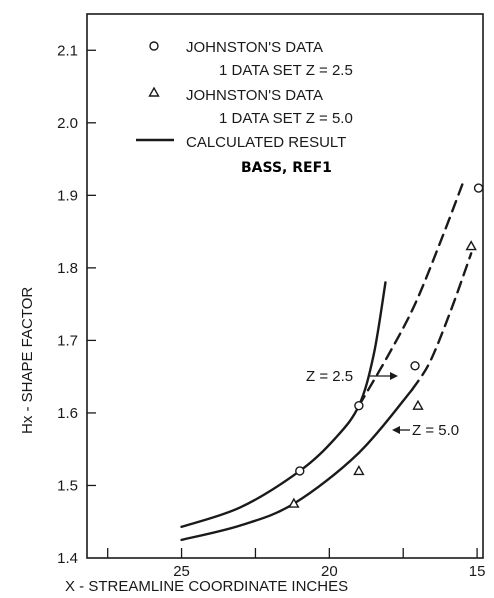 This screenshot has height=598, width=494. Describe the element at coordinates (296, 564) in the screenshot. I see `x-axis-ticks: 25 20 15` at that location.